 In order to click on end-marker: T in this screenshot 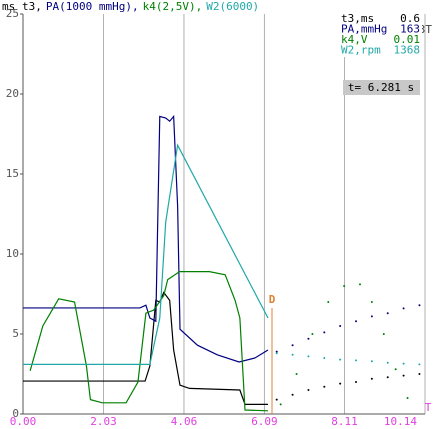, I will do `click(428, 407)`.